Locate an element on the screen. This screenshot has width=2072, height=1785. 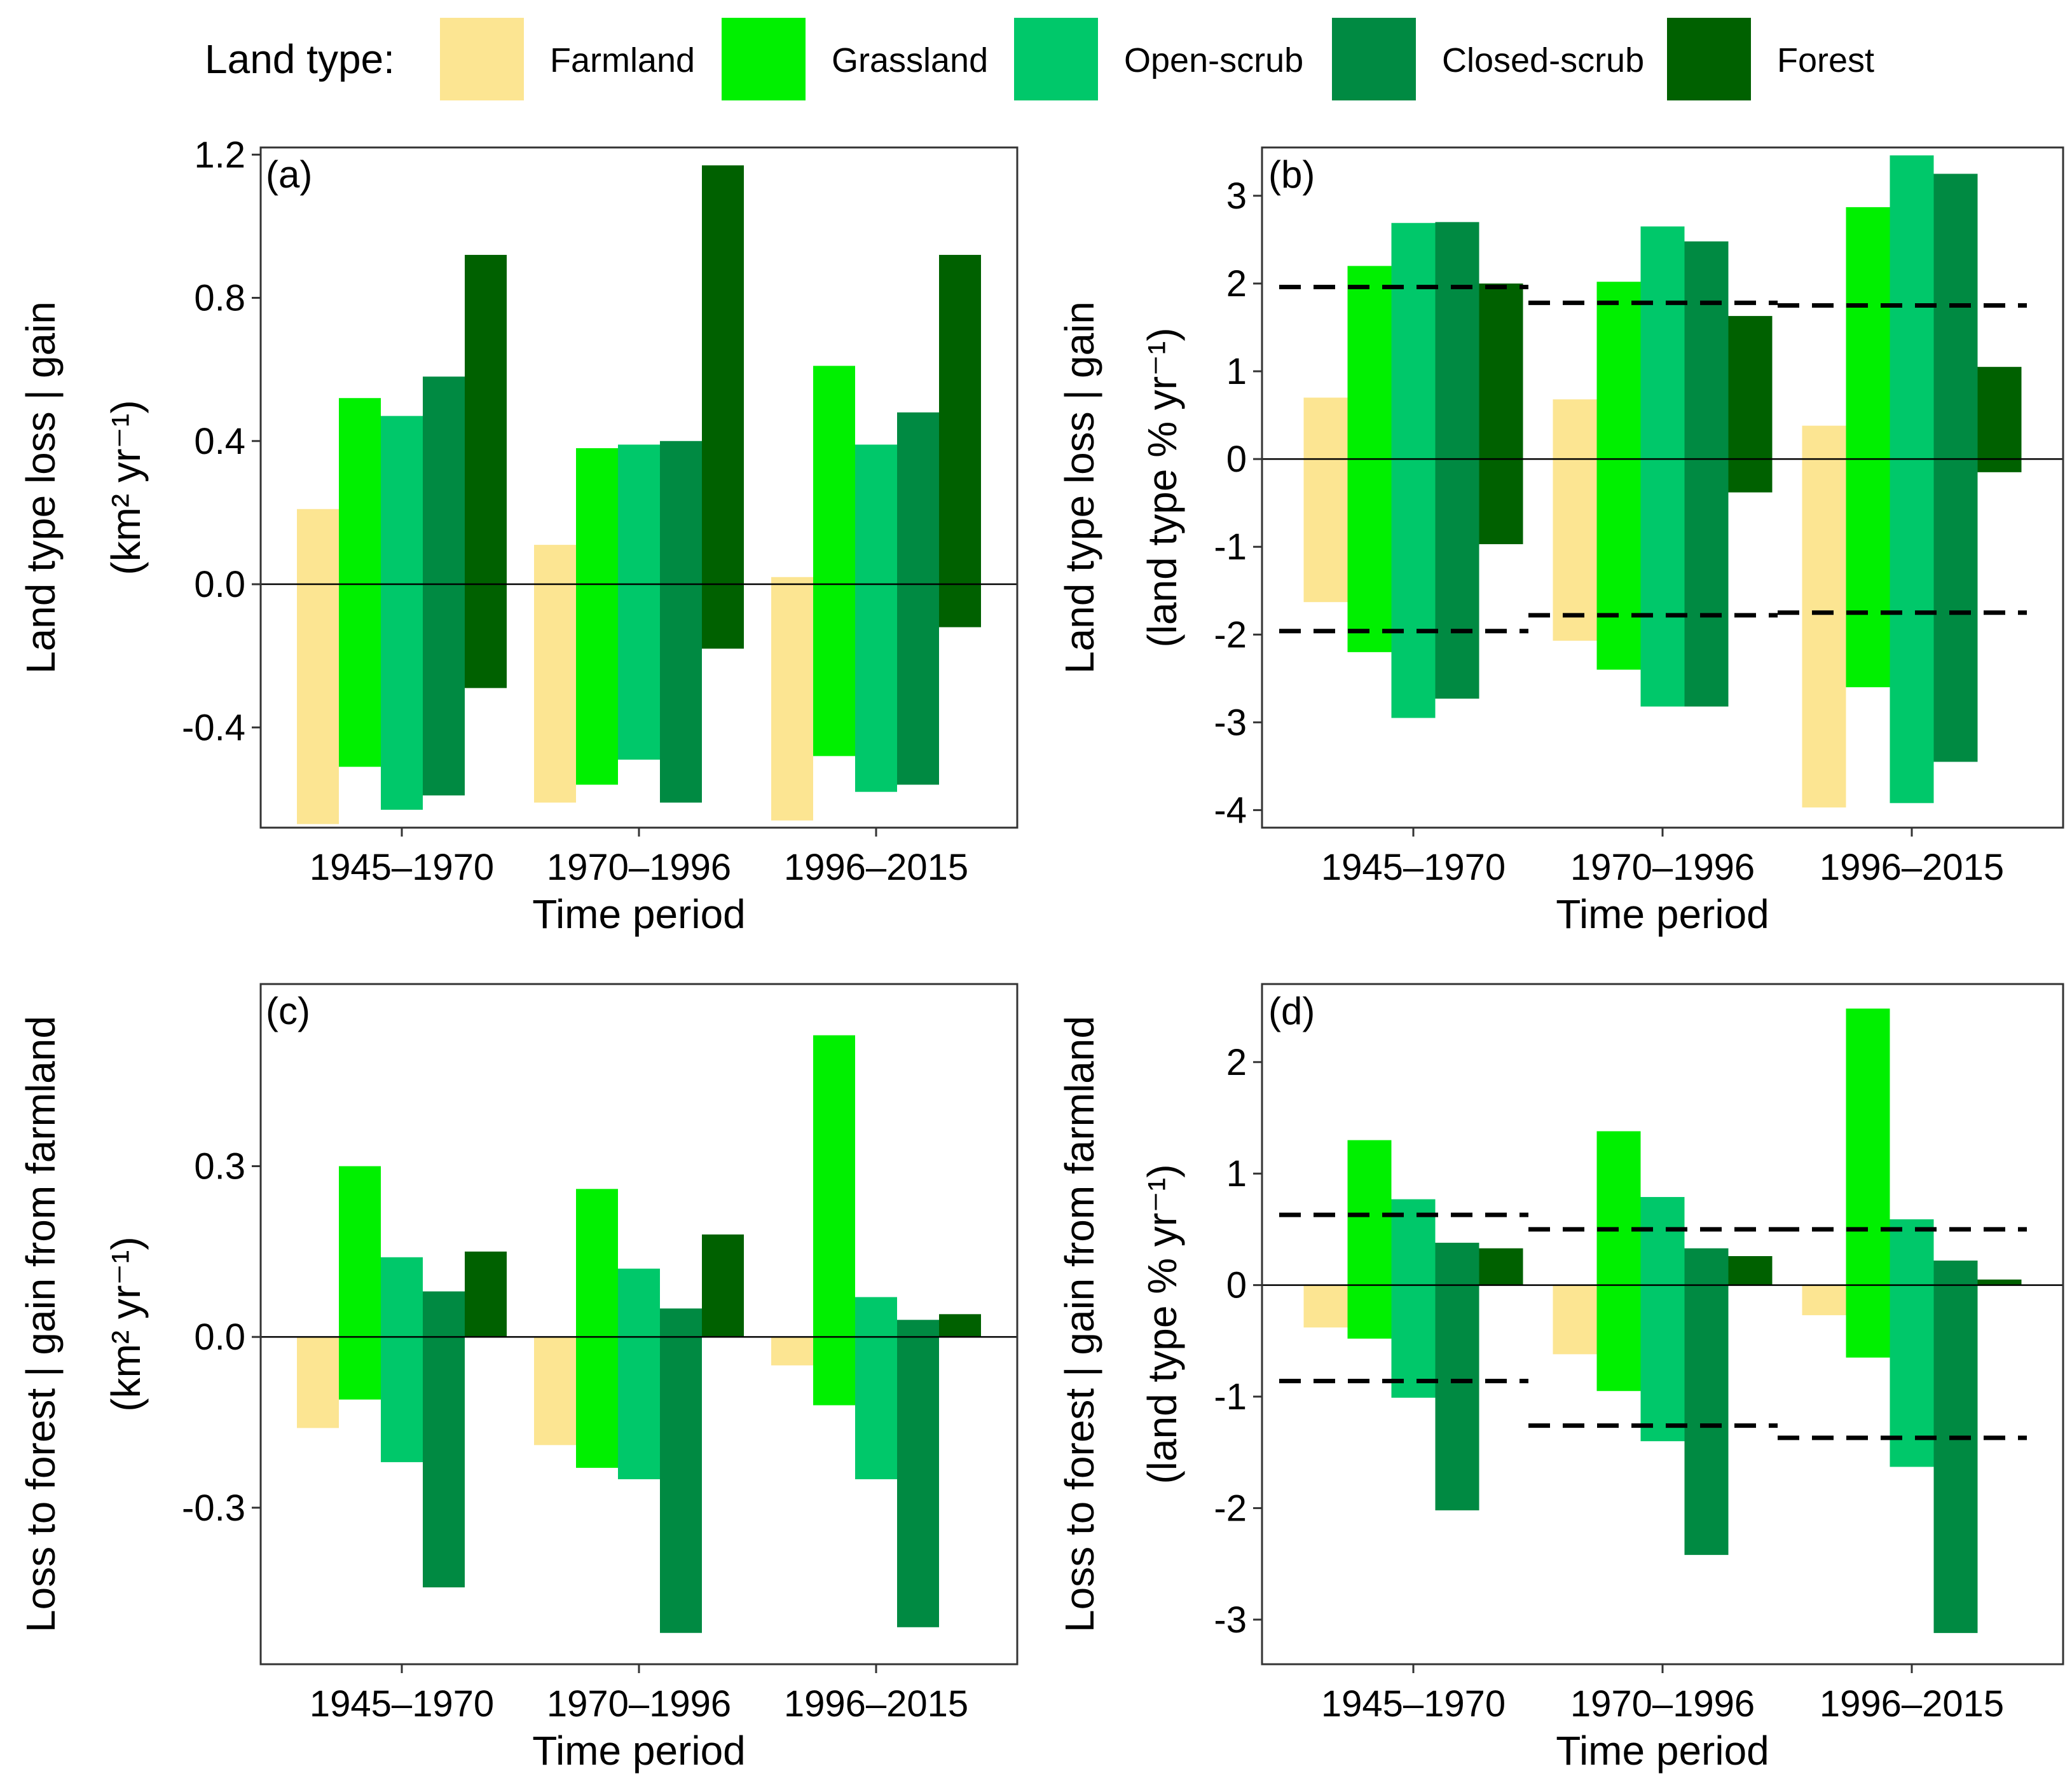
ytick-label-d-2: -1 is located at coordinates (1230, 1397).